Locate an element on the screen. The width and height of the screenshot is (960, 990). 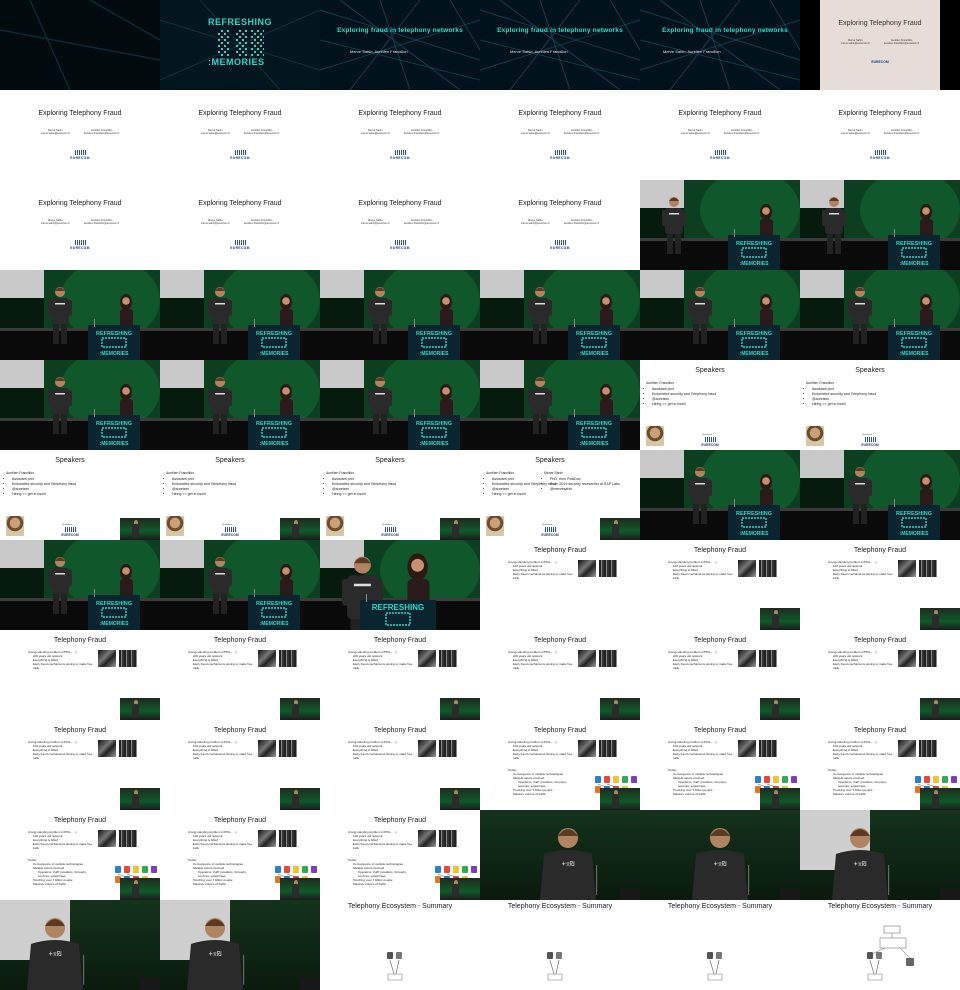
author-1-email: merve.sahin@eurecom.fr is located at coordinates (215, 224).